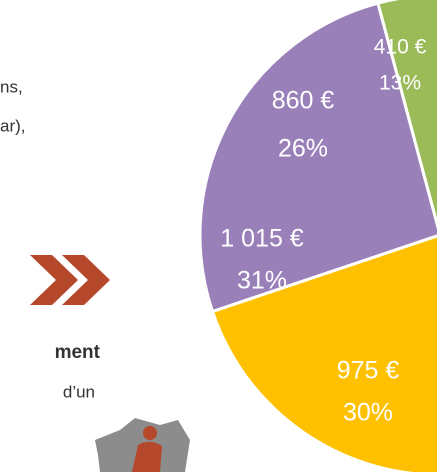 This screenshot has width=437, height=472. I want to click on amount-label: 410 €, so click(400, 47).